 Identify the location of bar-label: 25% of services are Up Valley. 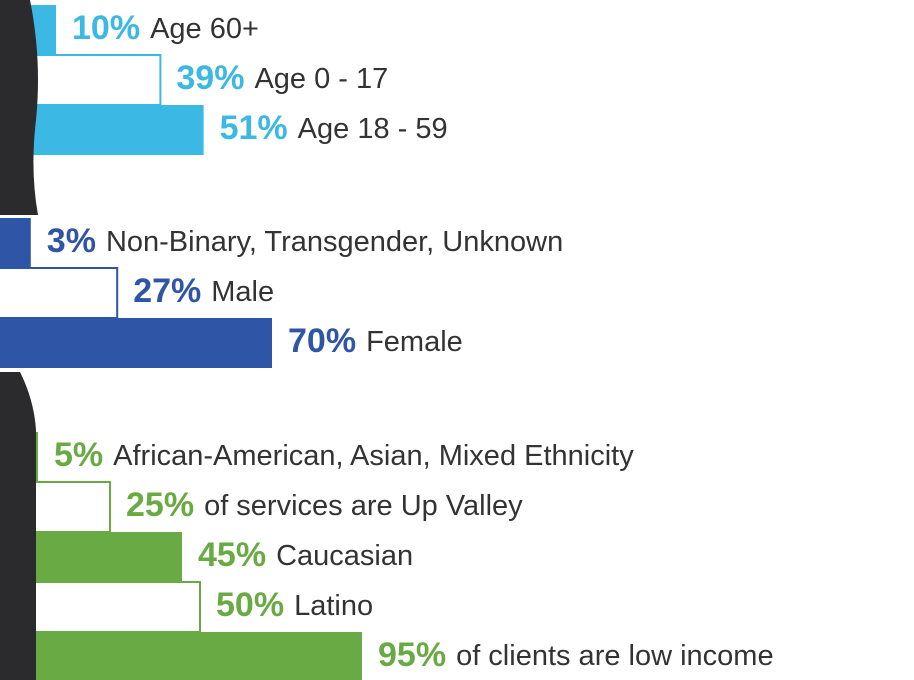
(324, 505).